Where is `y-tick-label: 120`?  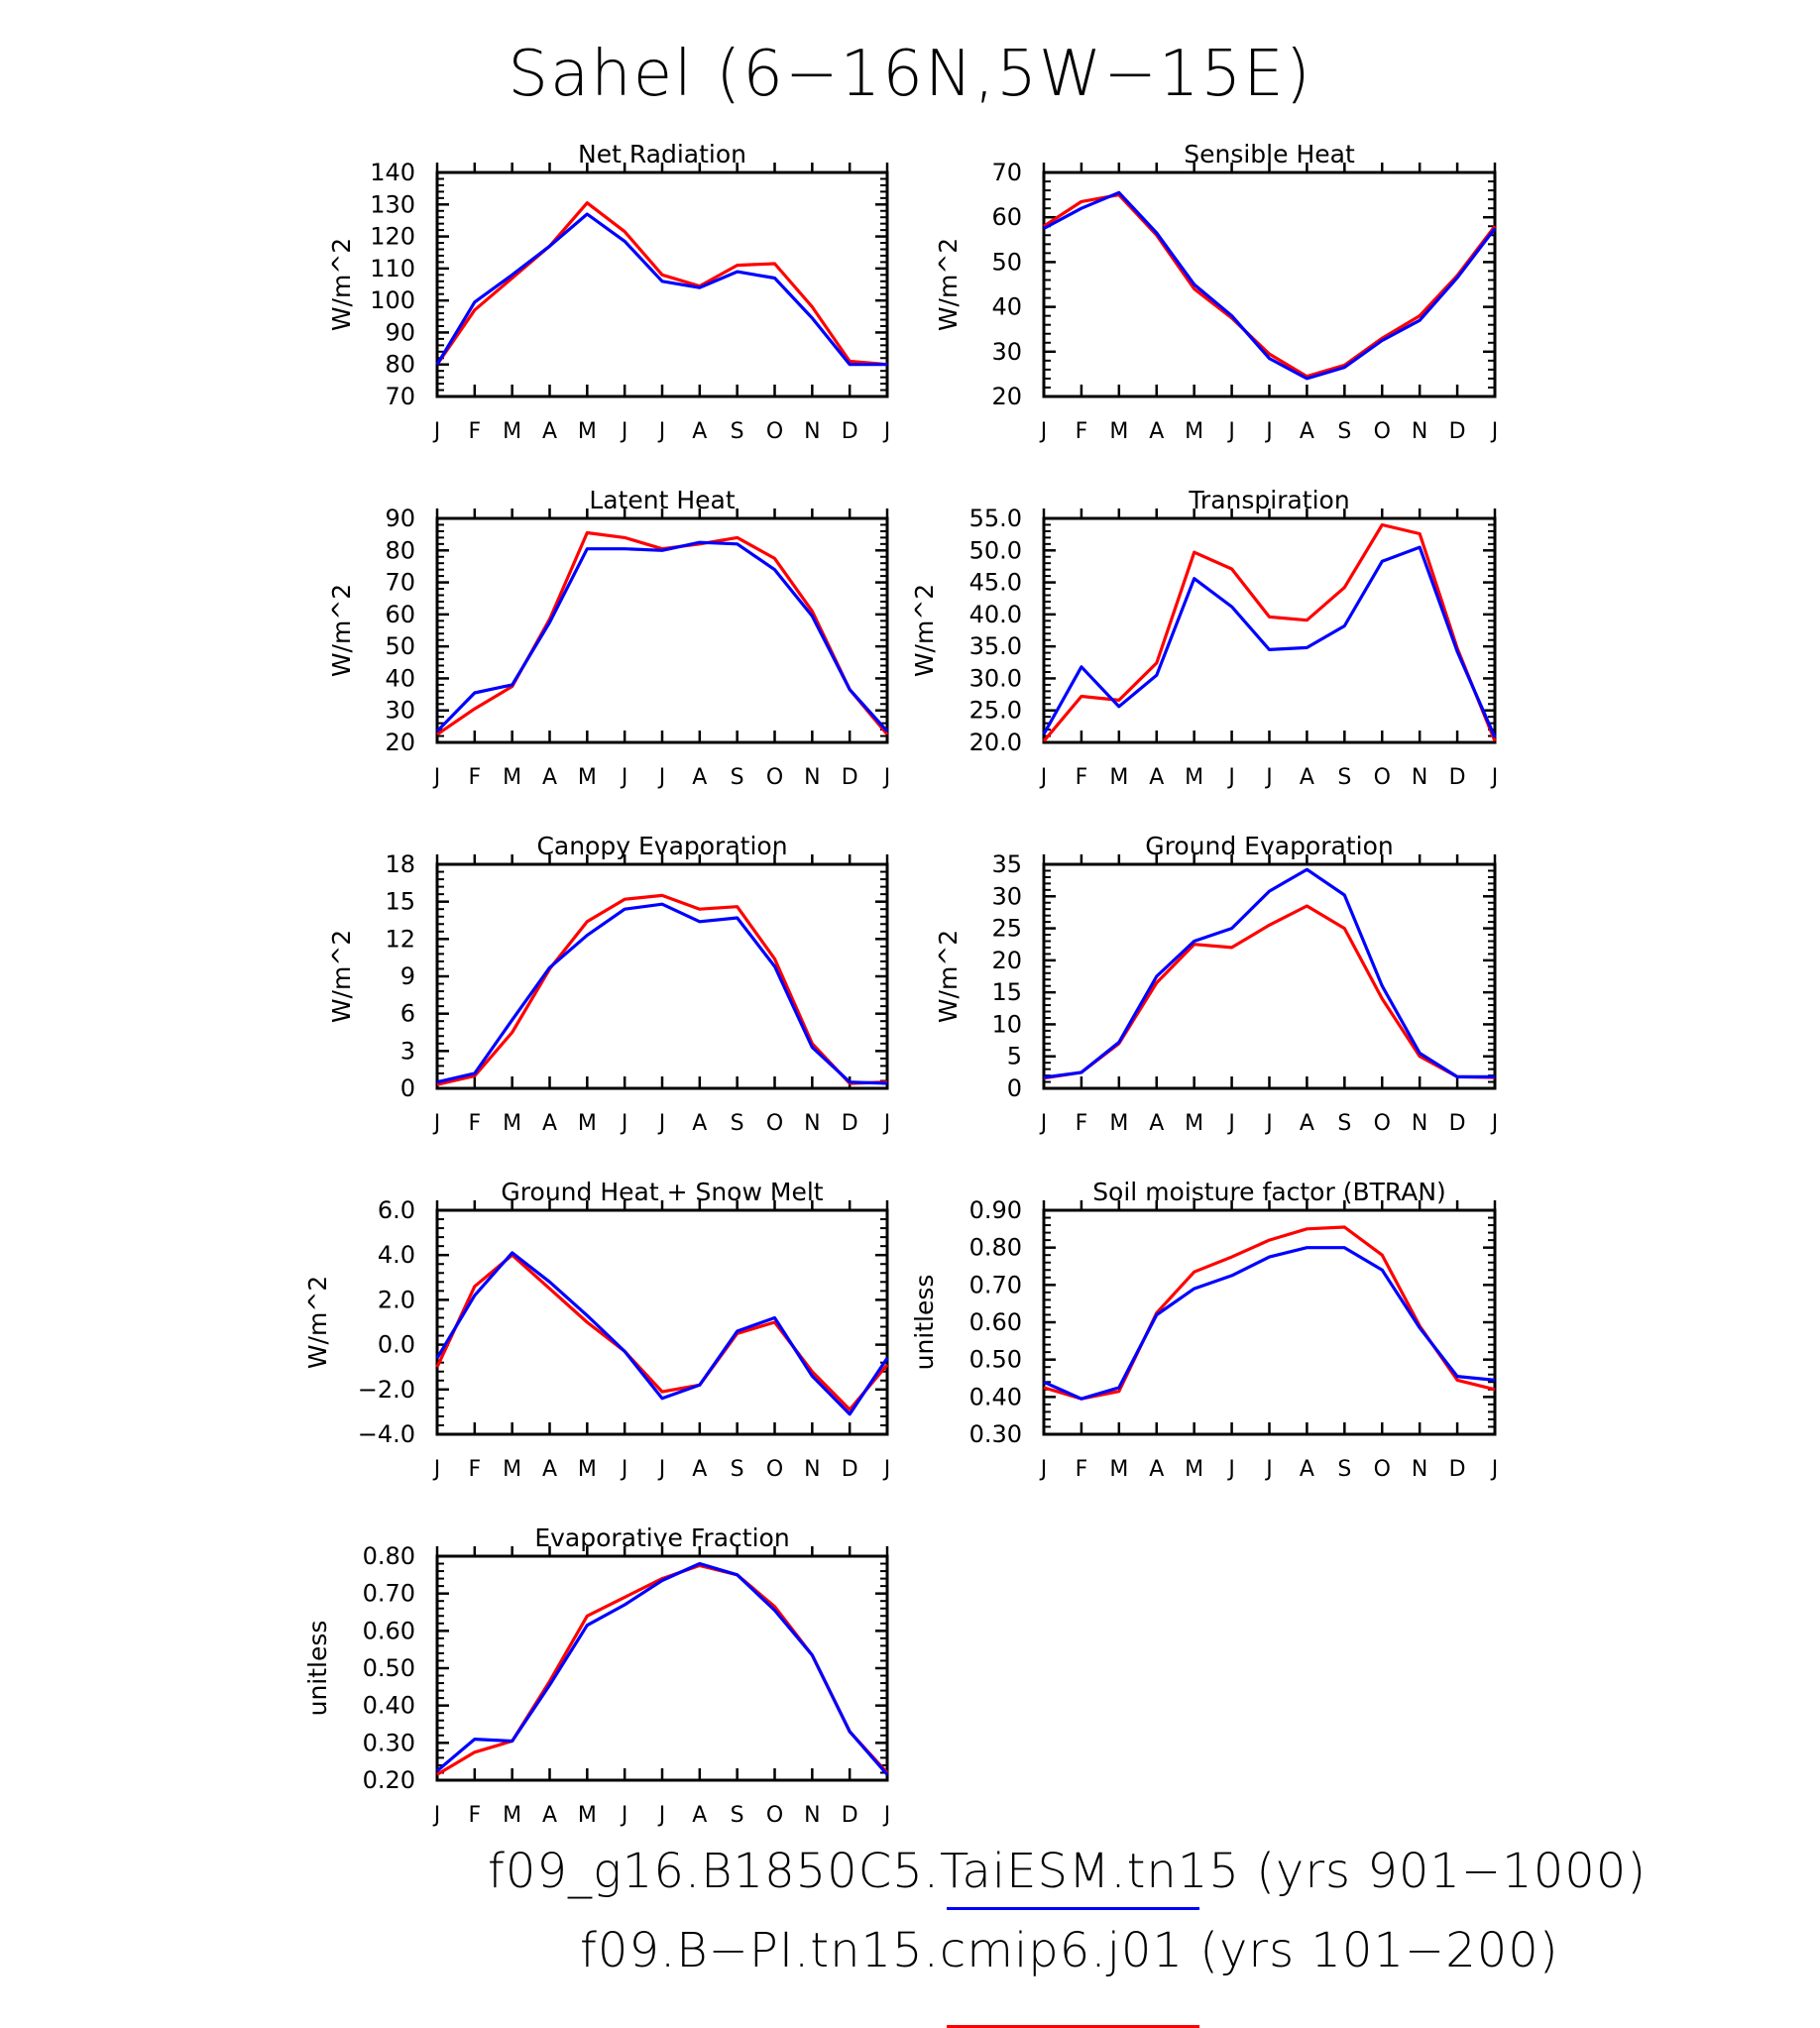
y-tick-label: 120 is located at coordinates (392, 237).